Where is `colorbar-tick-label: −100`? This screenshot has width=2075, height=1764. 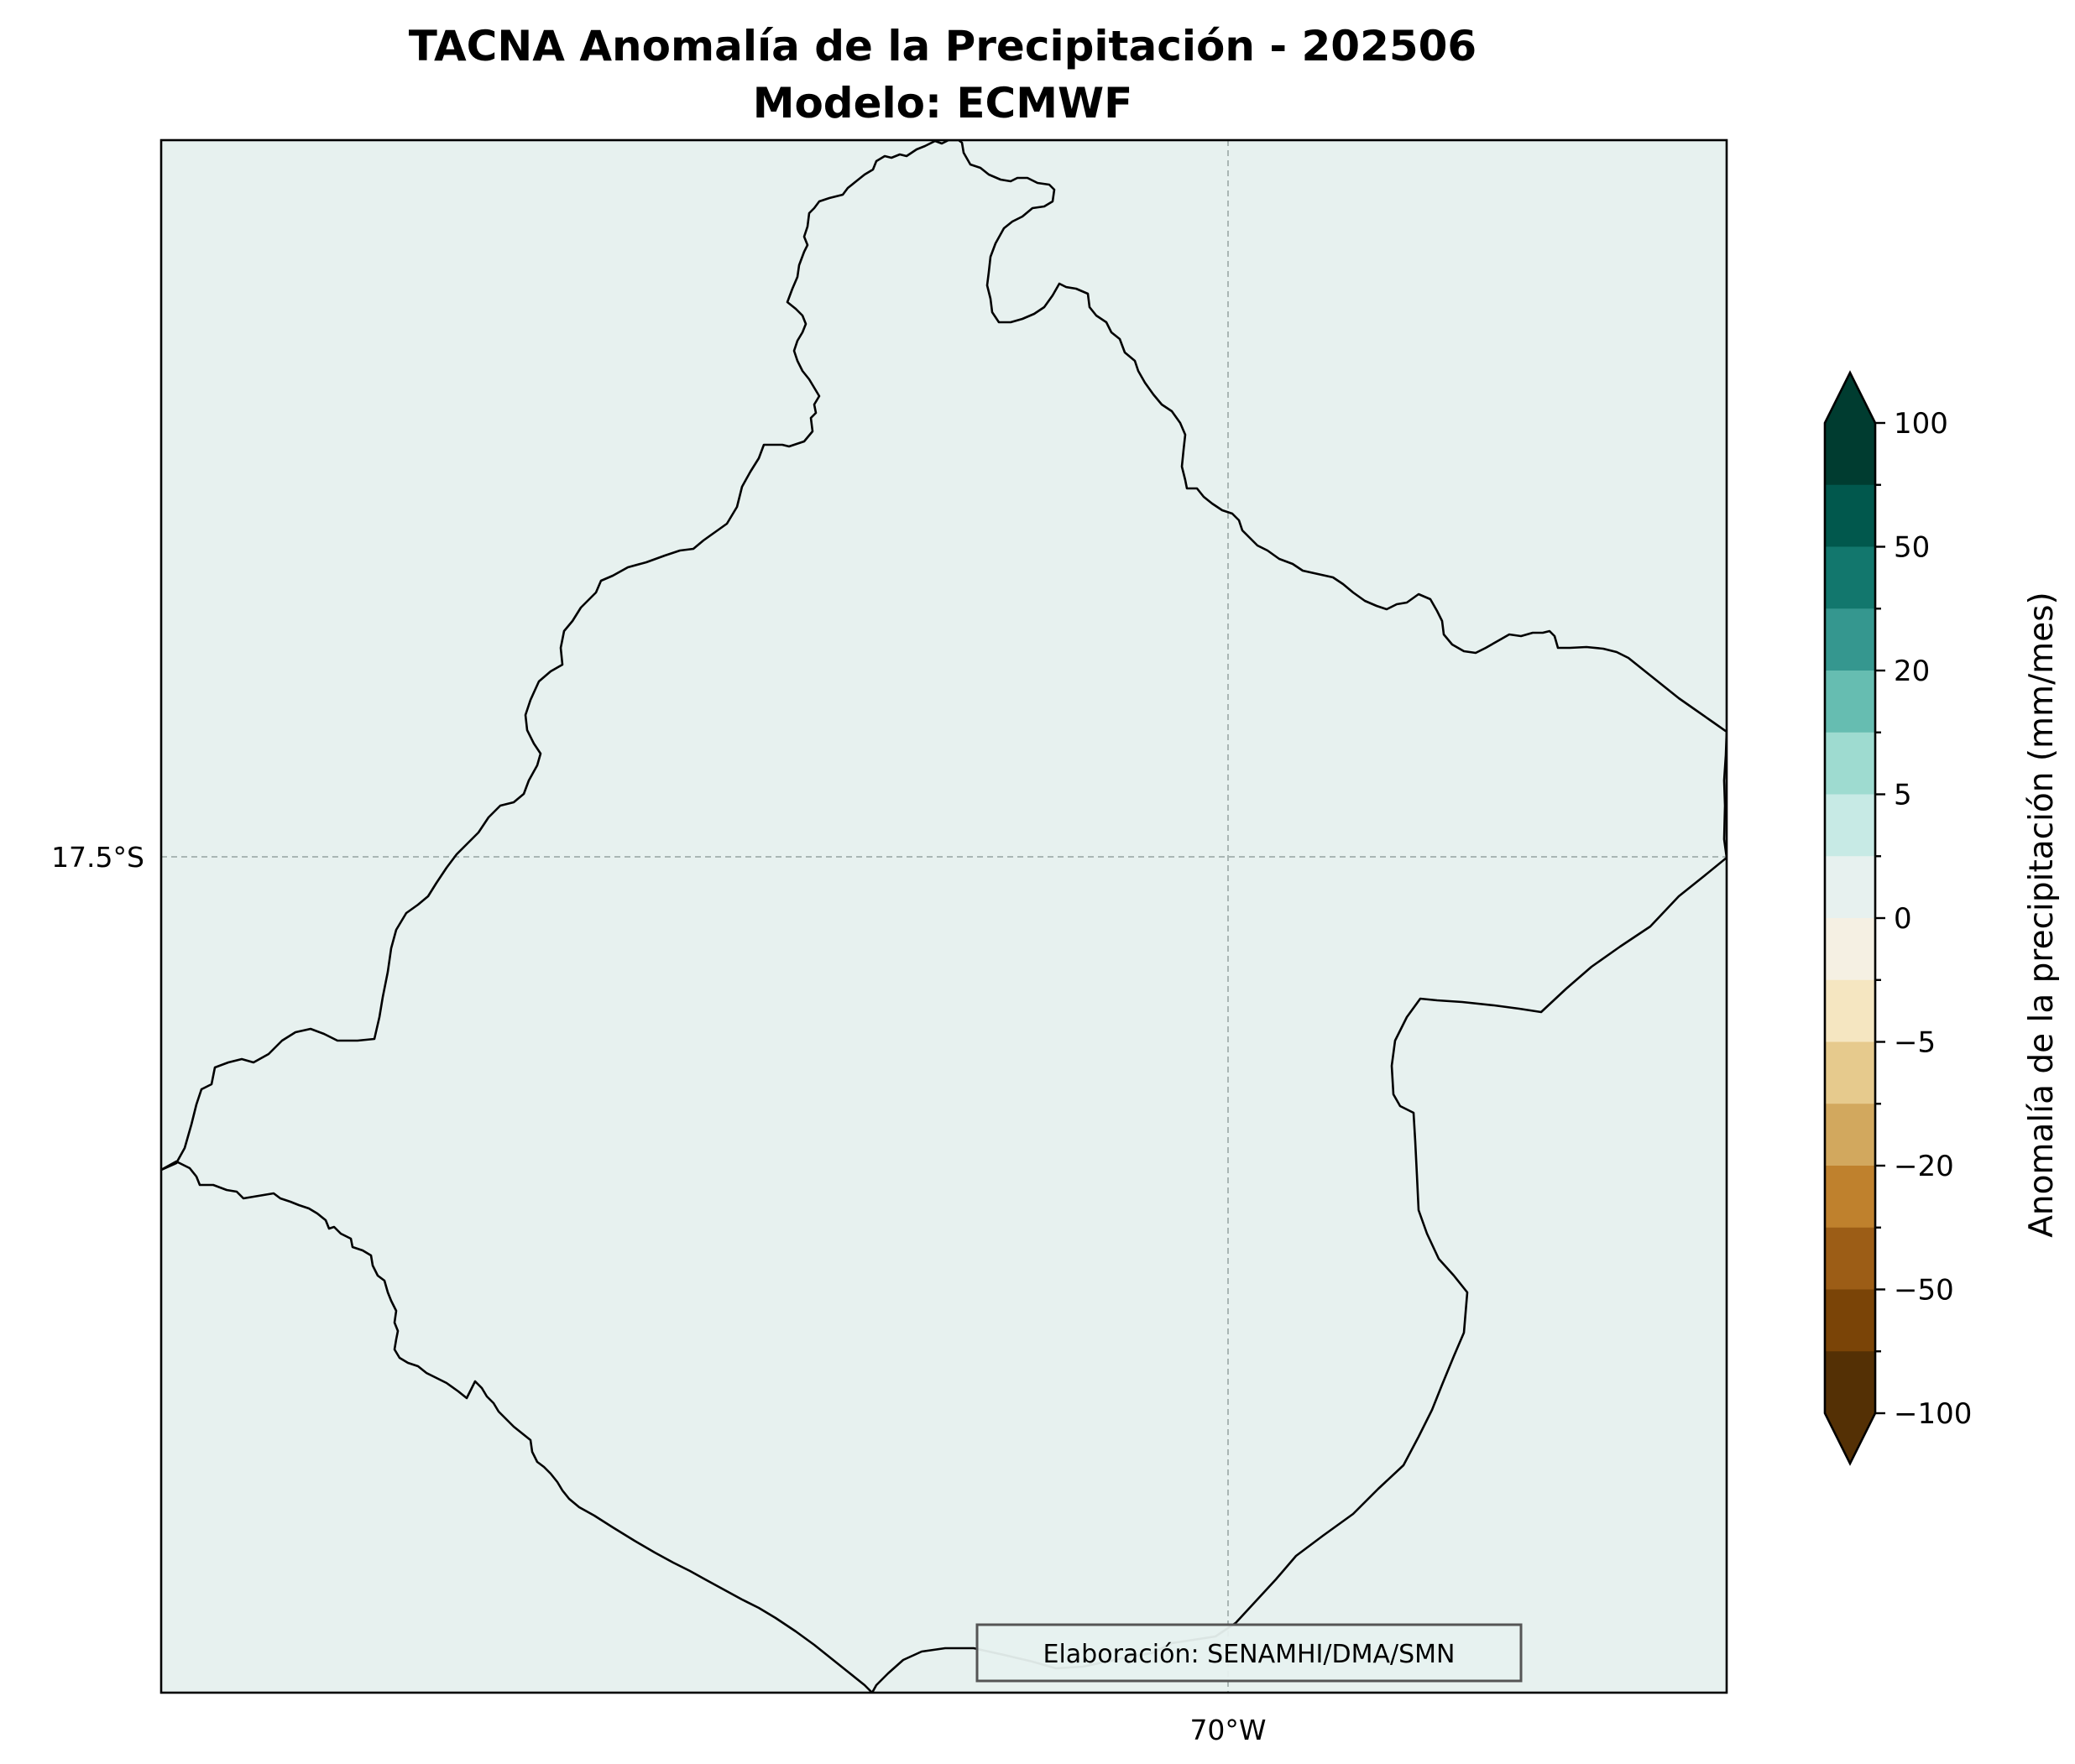
colorbar-tick-label: −100 is located at coordinates (1933, 1414).